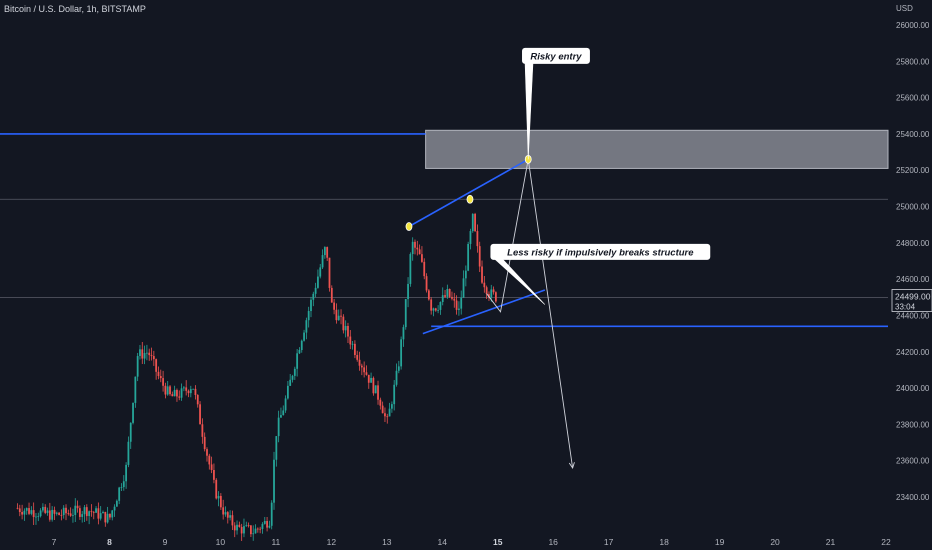 Image resolution: width=932 pixels, height=550 pixels. What do you see at coordinates (275, 542) in the screenshot?
I see `time-tick-label: 11` at bounding box center [275, 542].